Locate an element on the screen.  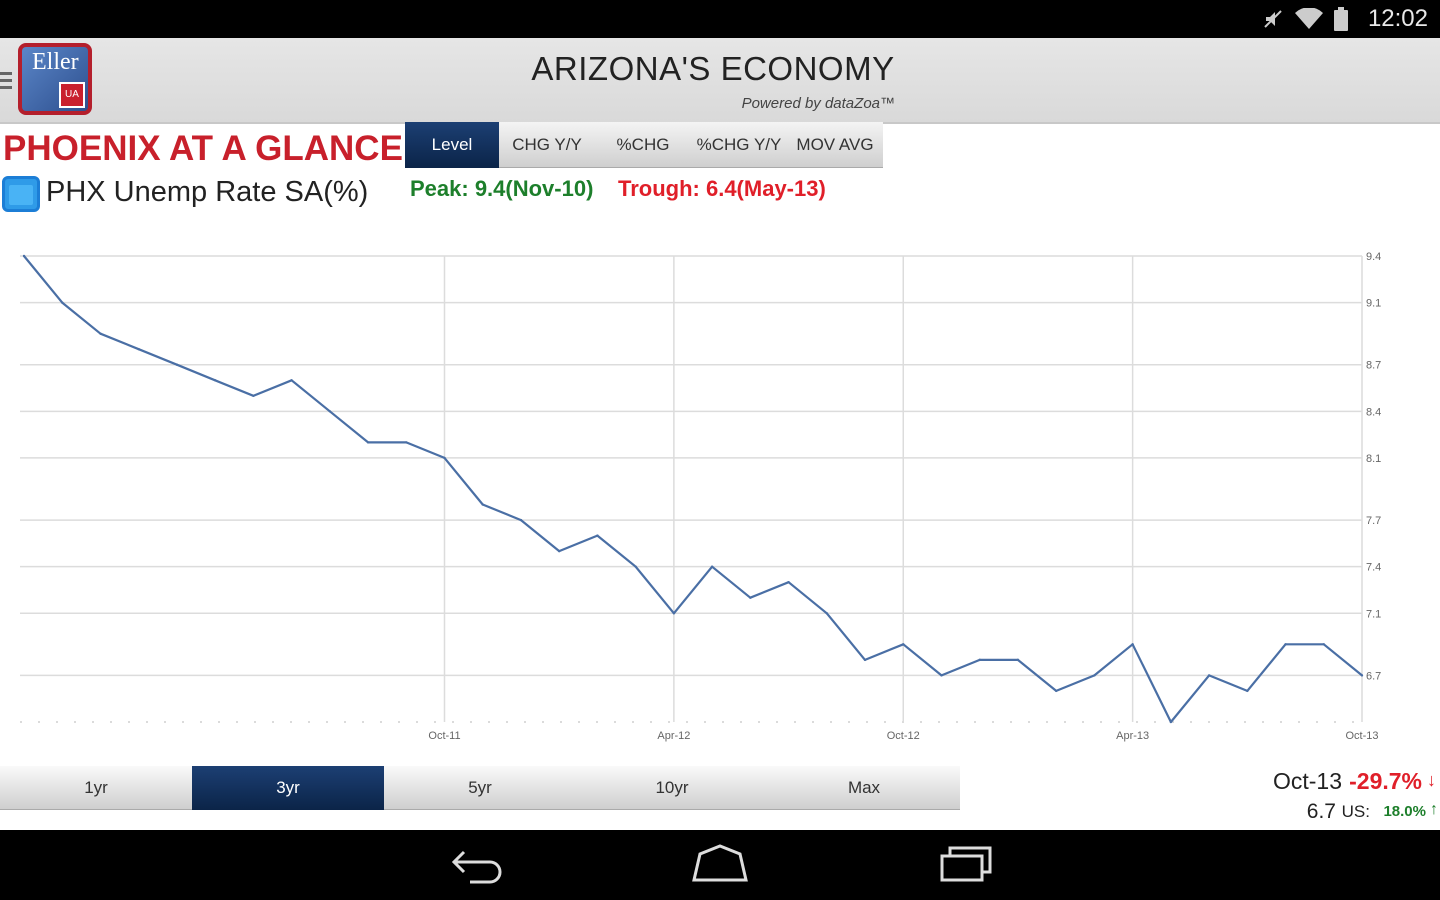
y-tick-label: 7.4 is located at coordinates (1373, 568).